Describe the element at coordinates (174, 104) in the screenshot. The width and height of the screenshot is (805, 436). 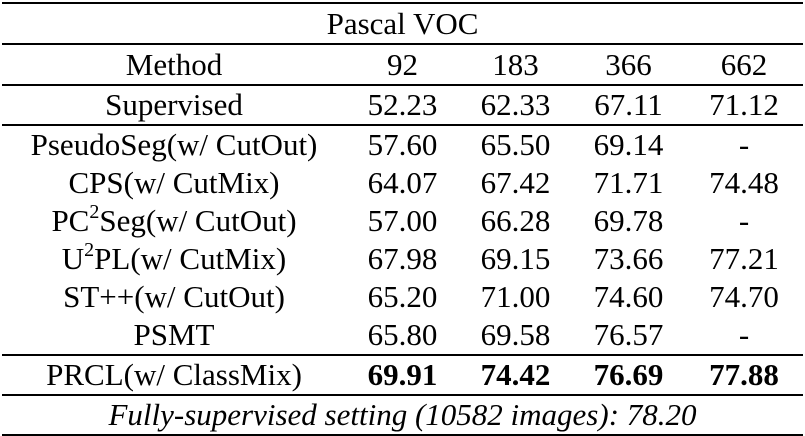
I see `method-cell: Supervised` at that location.